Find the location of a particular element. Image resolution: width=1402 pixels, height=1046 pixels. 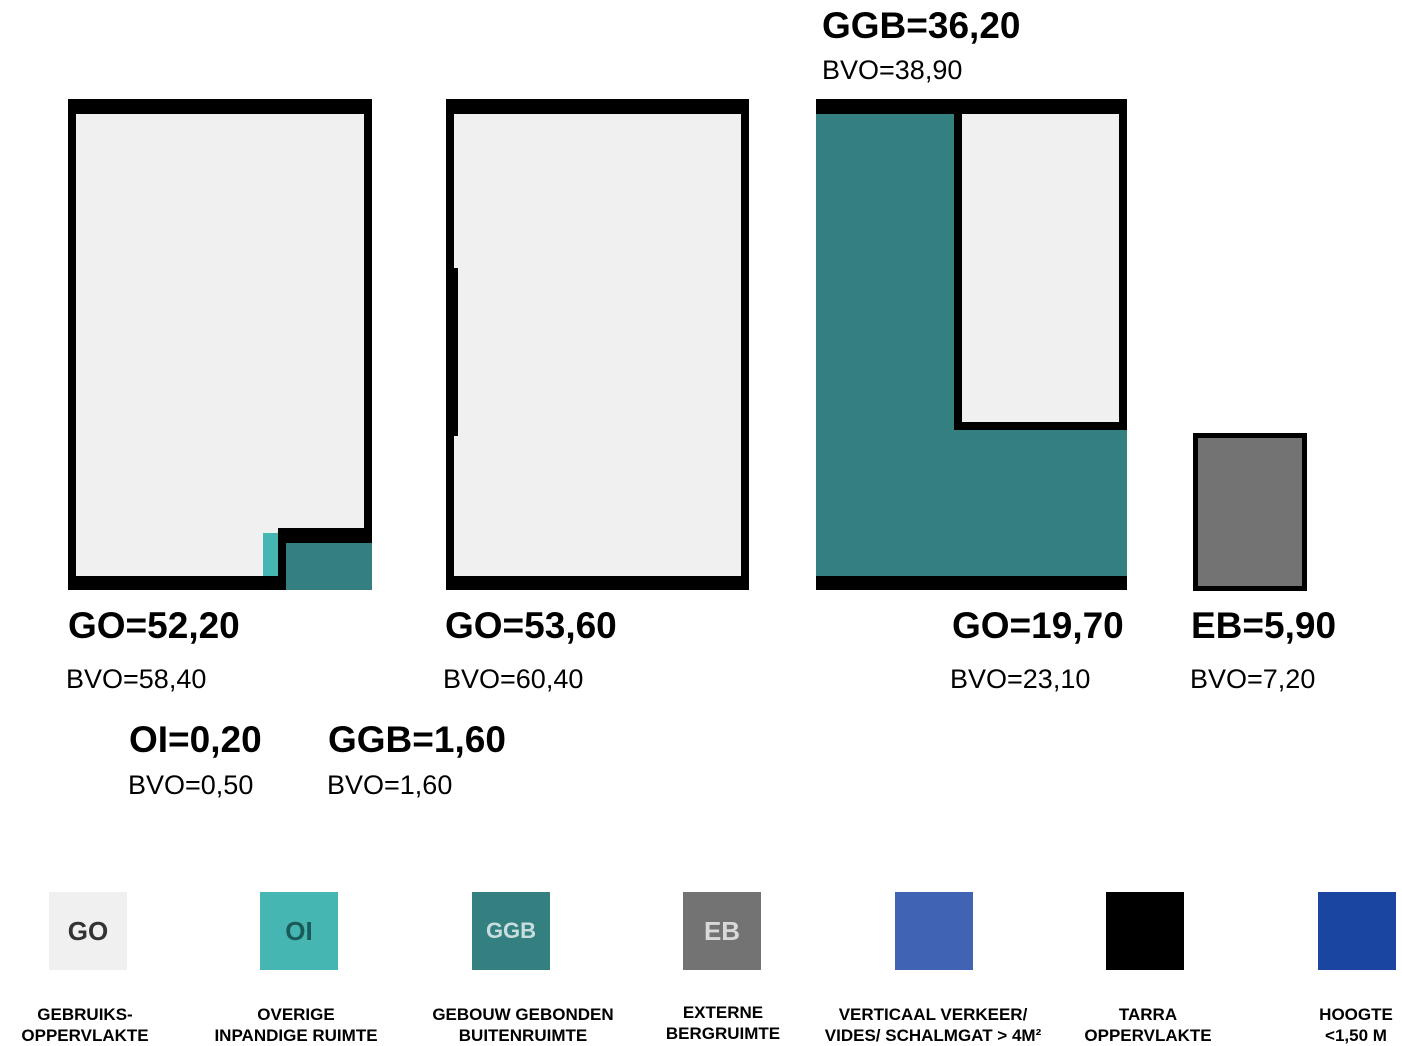

legend-code-go: GO is located at coordinates (88, 930).